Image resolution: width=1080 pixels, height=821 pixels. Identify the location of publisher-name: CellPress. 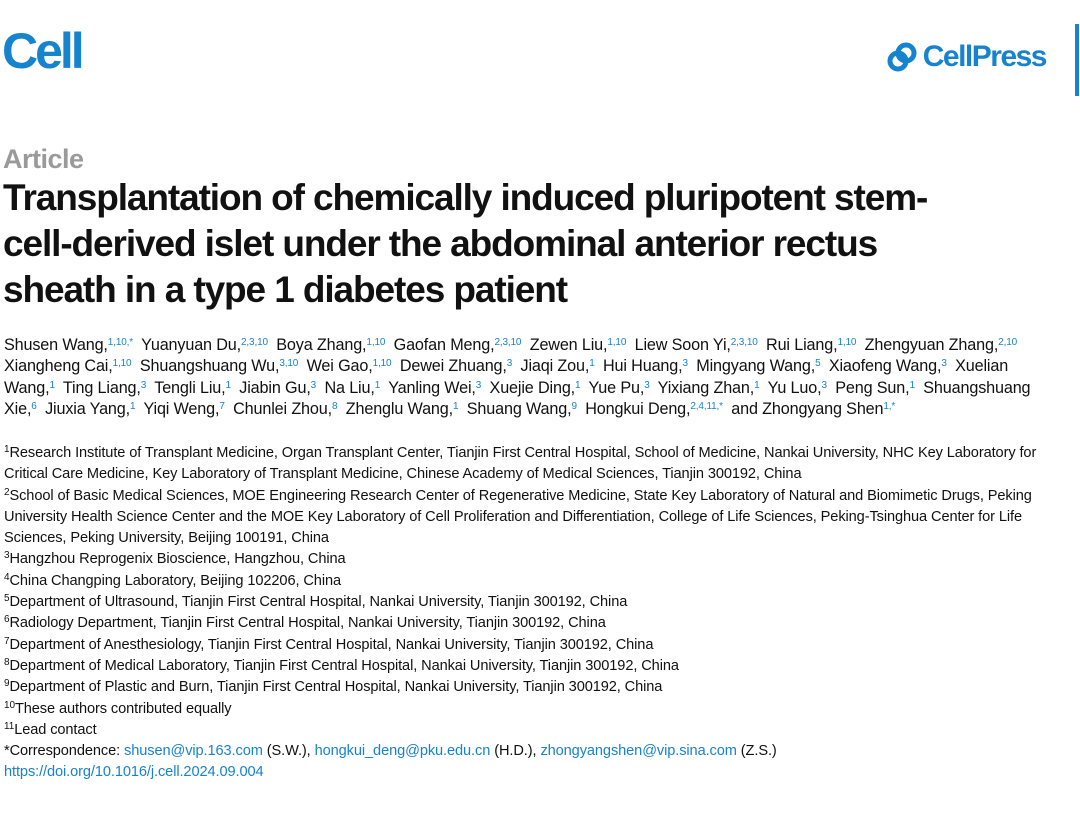
(985, 56).